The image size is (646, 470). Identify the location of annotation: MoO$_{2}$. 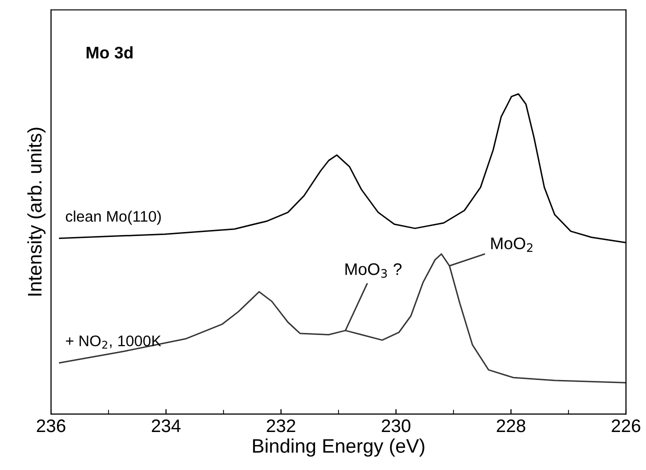
(511, 245).